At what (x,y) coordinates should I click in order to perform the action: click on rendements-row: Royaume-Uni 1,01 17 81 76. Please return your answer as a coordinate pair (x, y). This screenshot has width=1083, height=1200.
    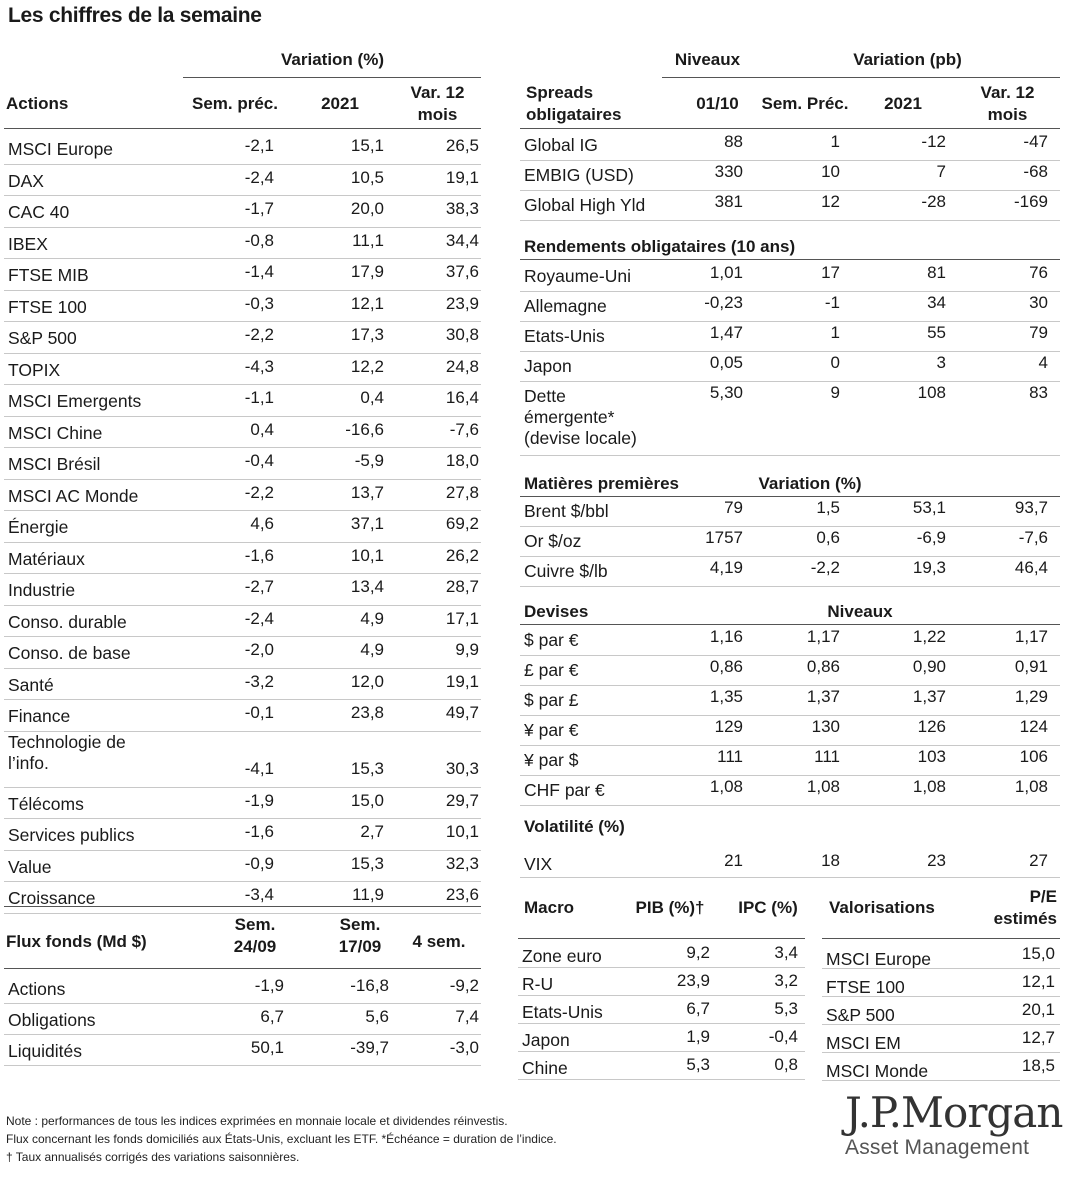
    Looking at the image, I should click on (790, 277).